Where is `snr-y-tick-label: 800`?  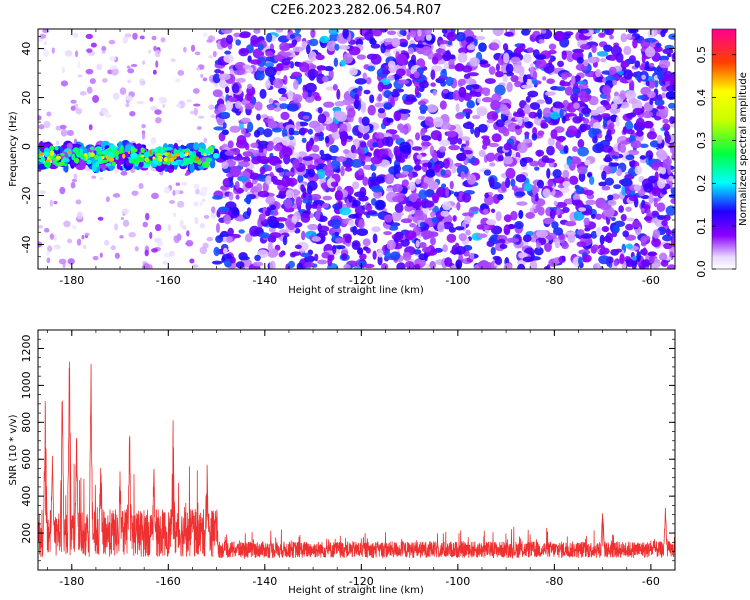 snr-y-tick-label: 800 is located at coordinates (26, 422).